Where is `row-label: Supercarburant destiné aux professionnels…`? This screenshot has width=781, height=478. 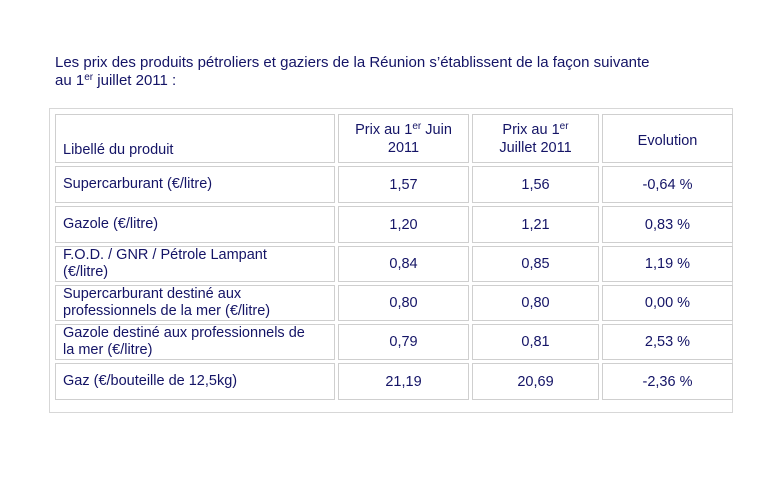
row-label: Supercarburant destiné aux professionnels… is located at coordinates (195, 303).